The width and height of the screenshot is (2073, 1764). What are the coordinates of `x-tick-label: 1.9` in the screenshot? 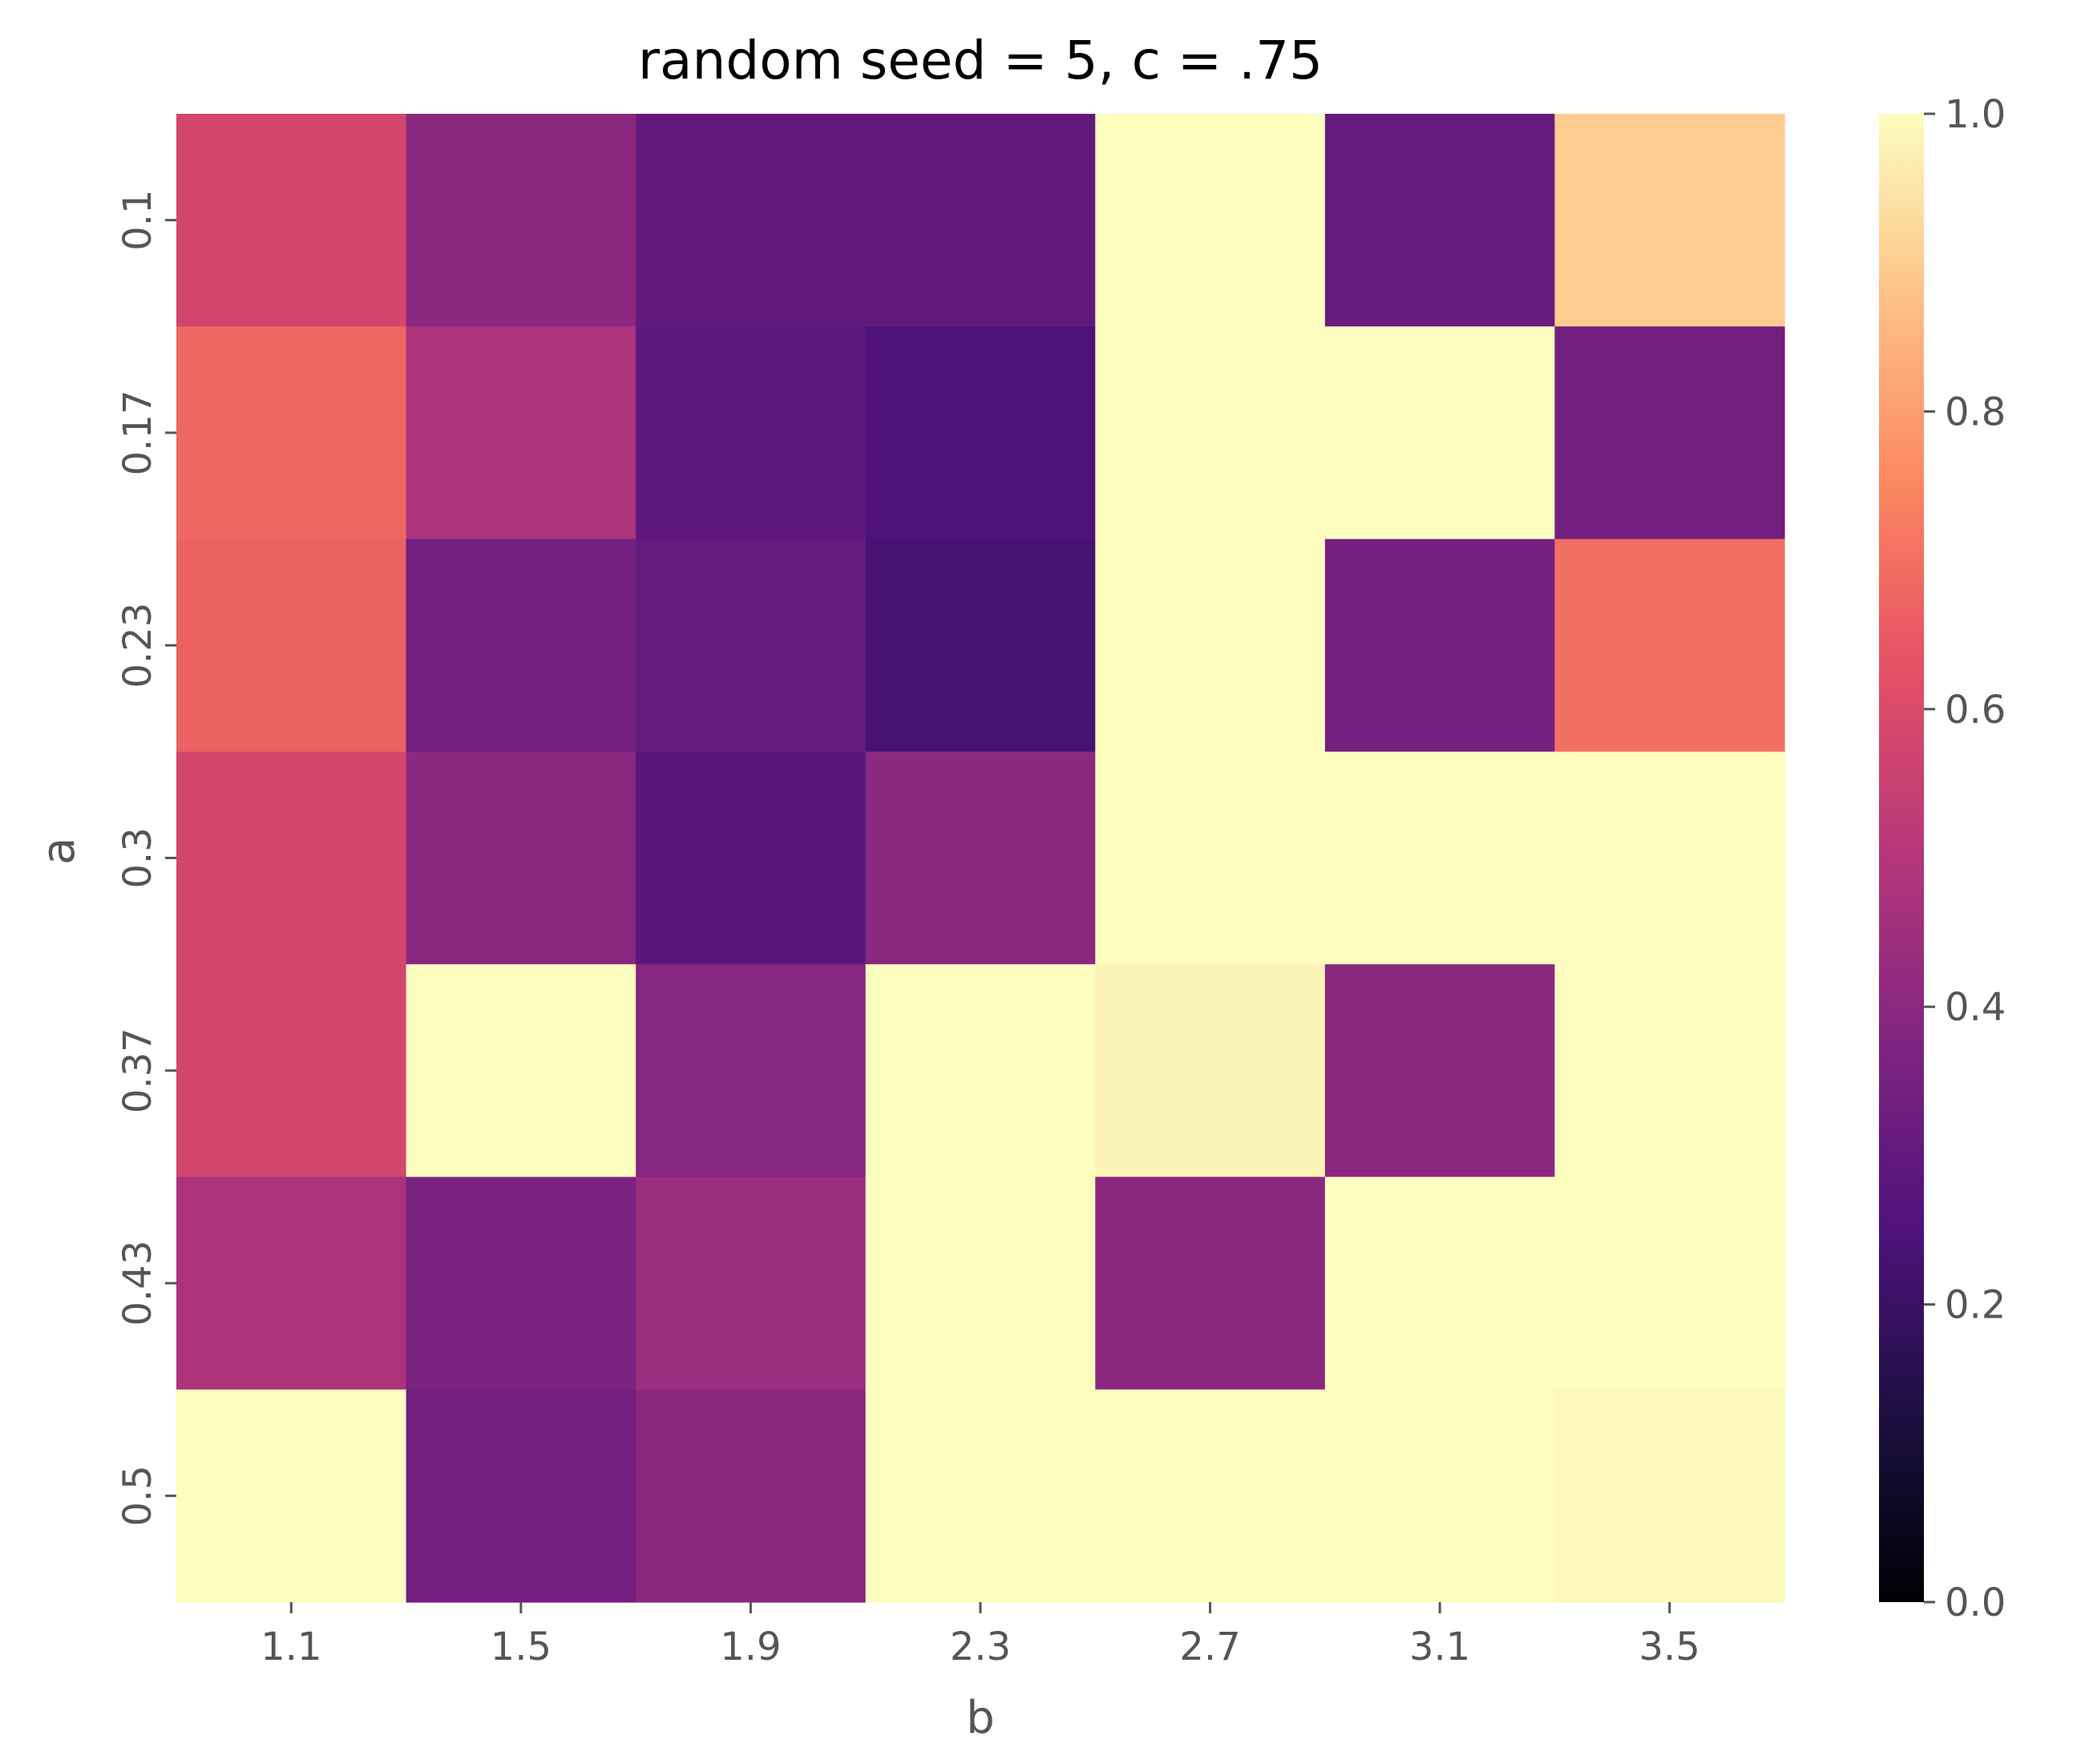 It's located at (750, 1647).